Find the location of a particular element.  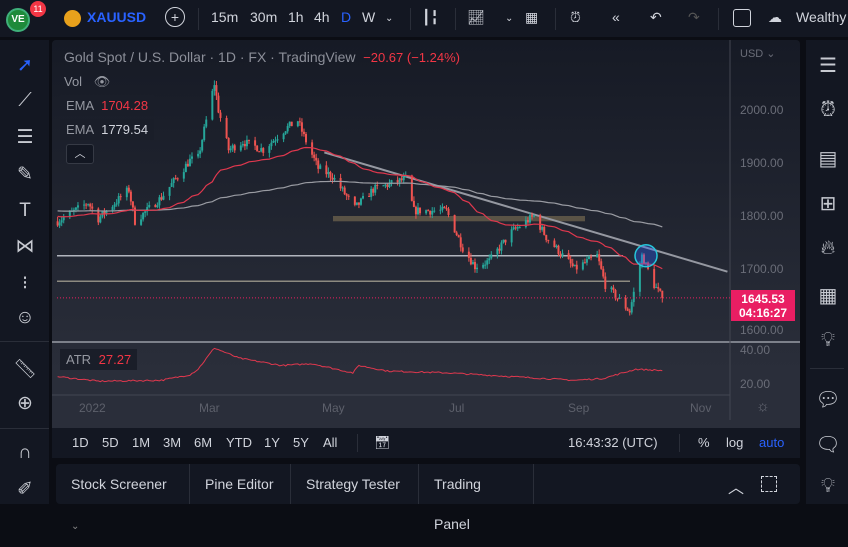

range-5d: 5D is located at coordinates (110, 442).